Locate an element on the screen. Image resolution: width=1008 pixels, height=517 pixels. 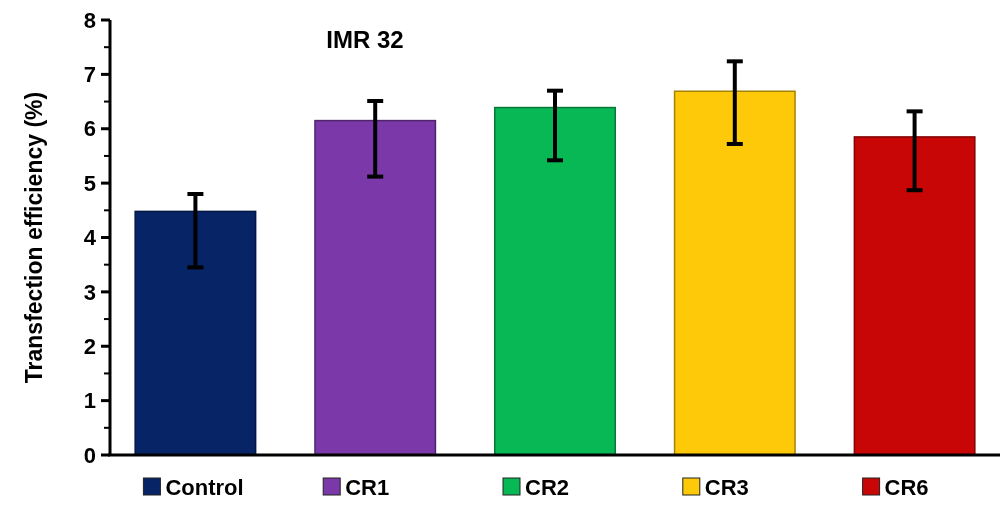
y-tick-label: 0 is located at coordinates (89, 455).